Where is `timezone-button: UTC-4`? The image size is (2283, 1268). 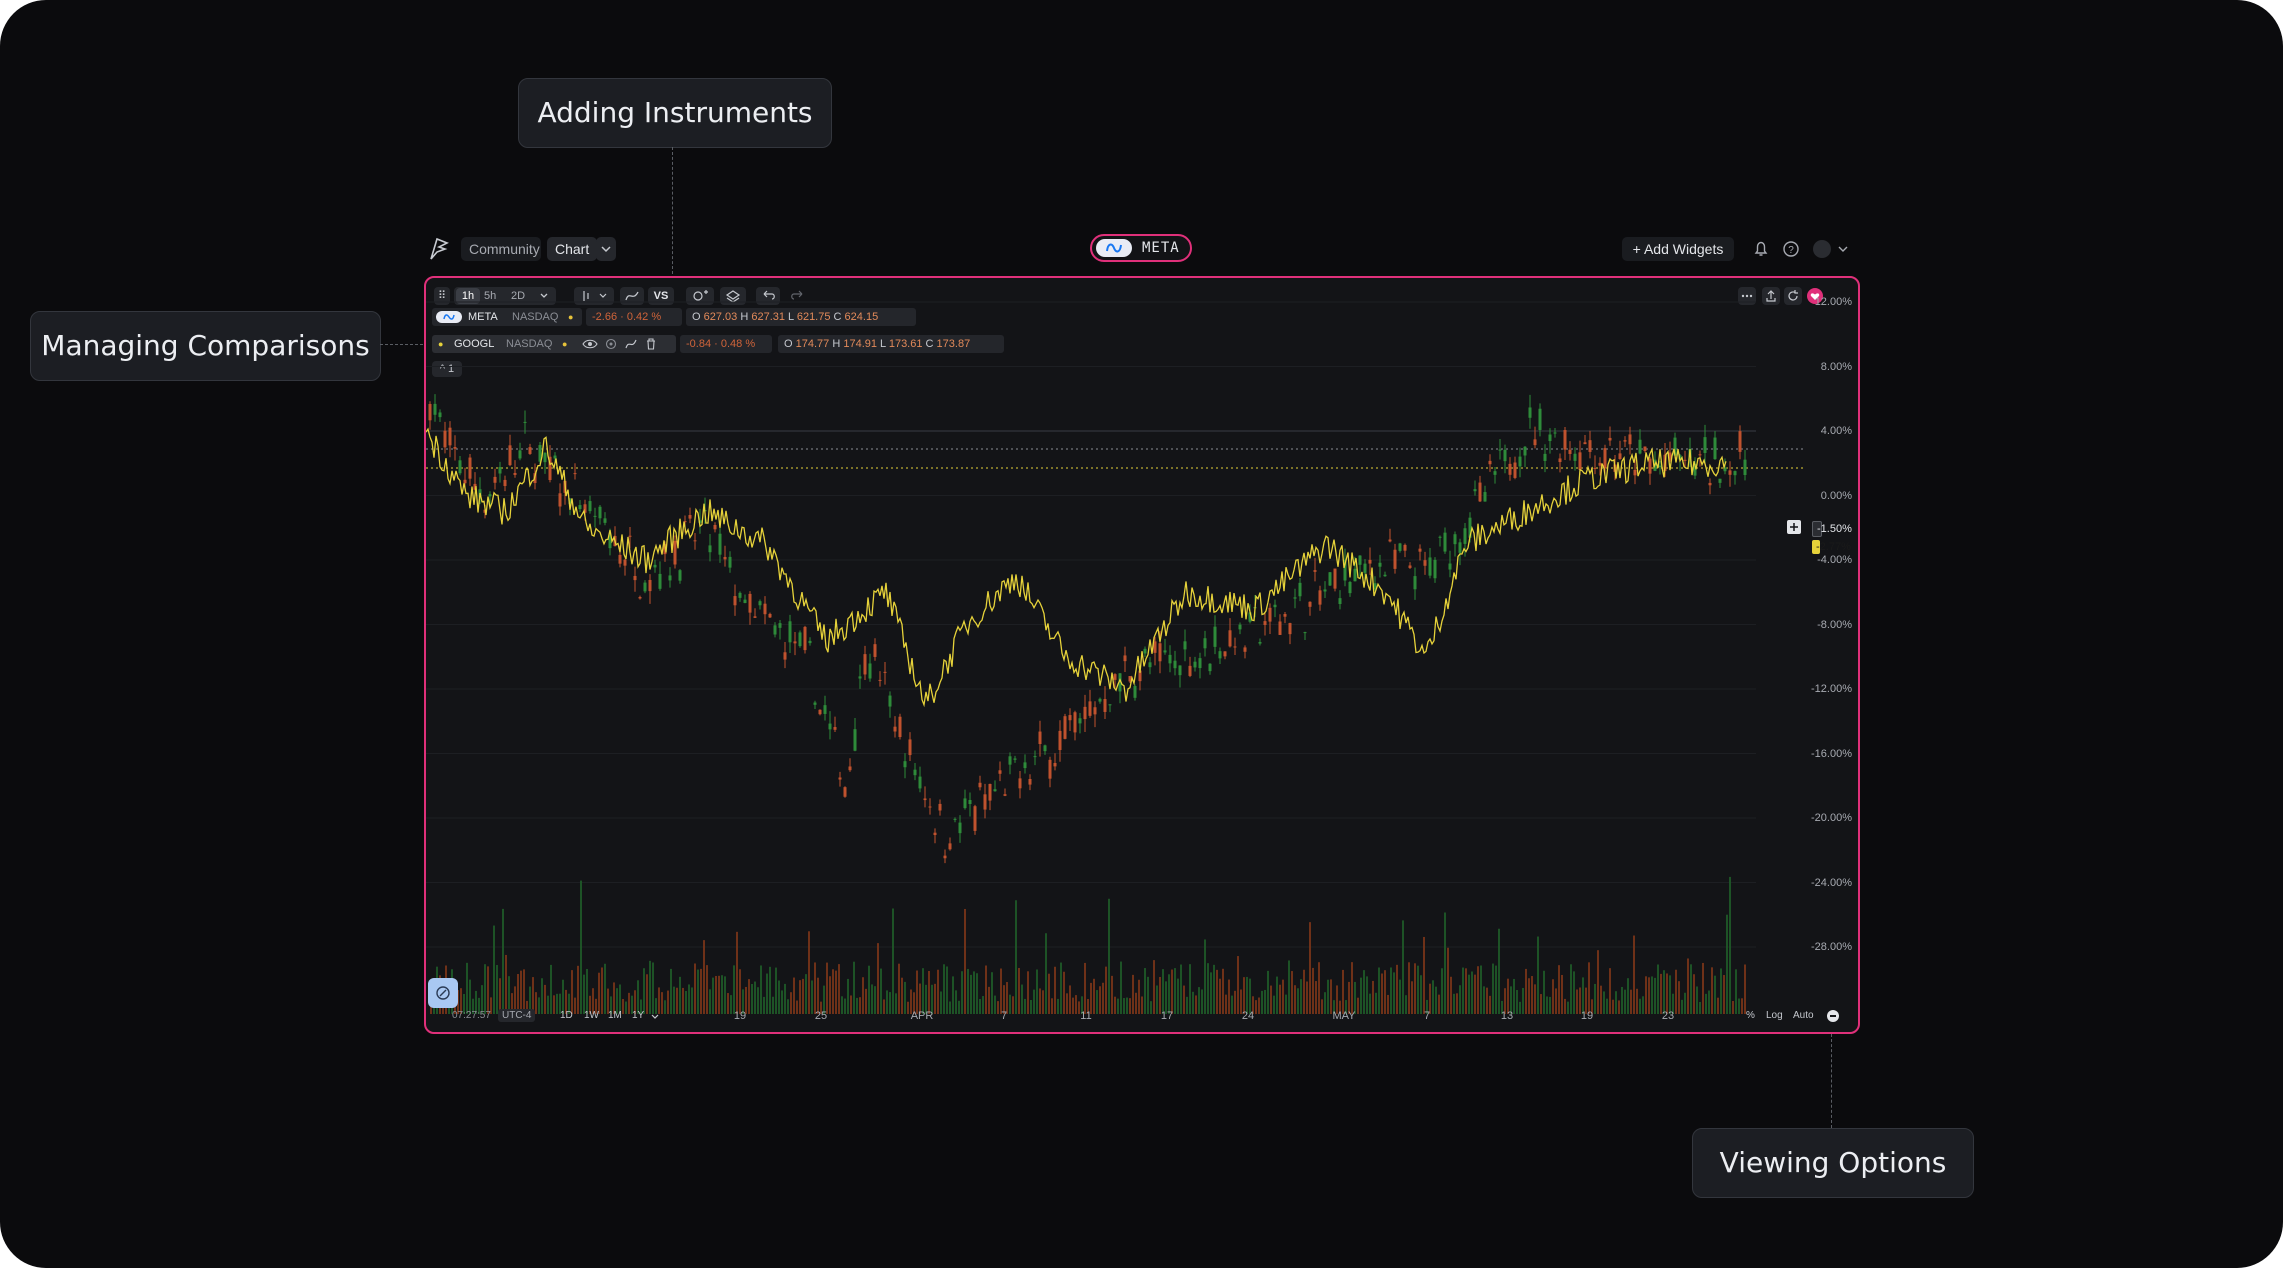 timezone-button: UTC-4 is located at coordinates (517, 1015).